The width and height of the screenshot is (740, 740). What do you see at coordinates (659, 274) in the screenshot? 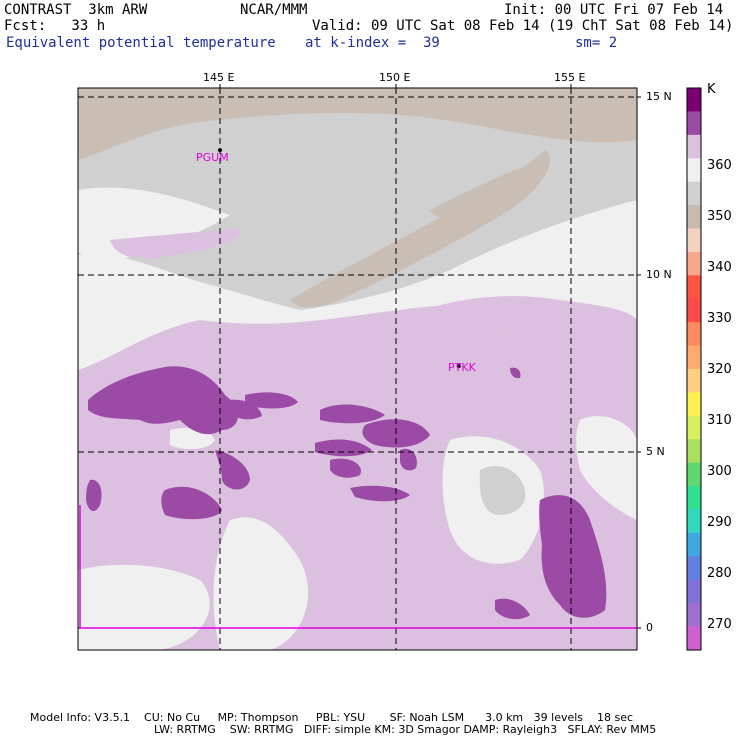
I see `lat-label-10: 10 N` at bounding box center [659, 274].